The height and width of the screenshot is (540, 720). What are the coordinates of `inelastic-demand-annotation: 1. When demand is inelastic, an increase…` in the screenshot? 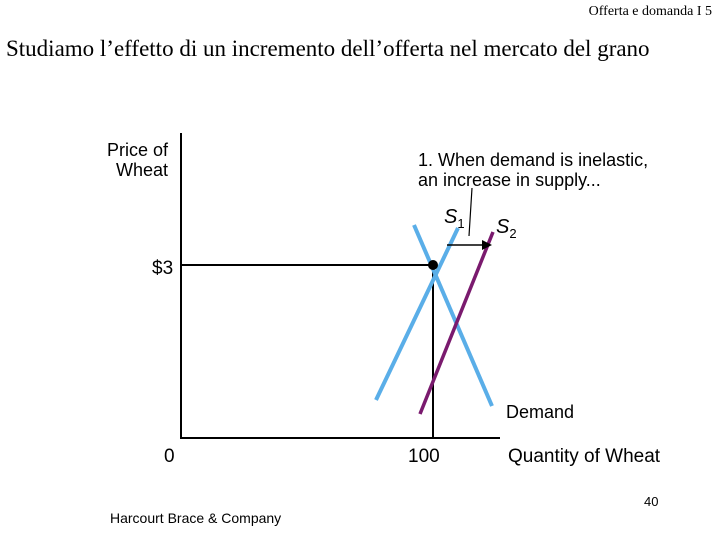 It's located at (533, 170).